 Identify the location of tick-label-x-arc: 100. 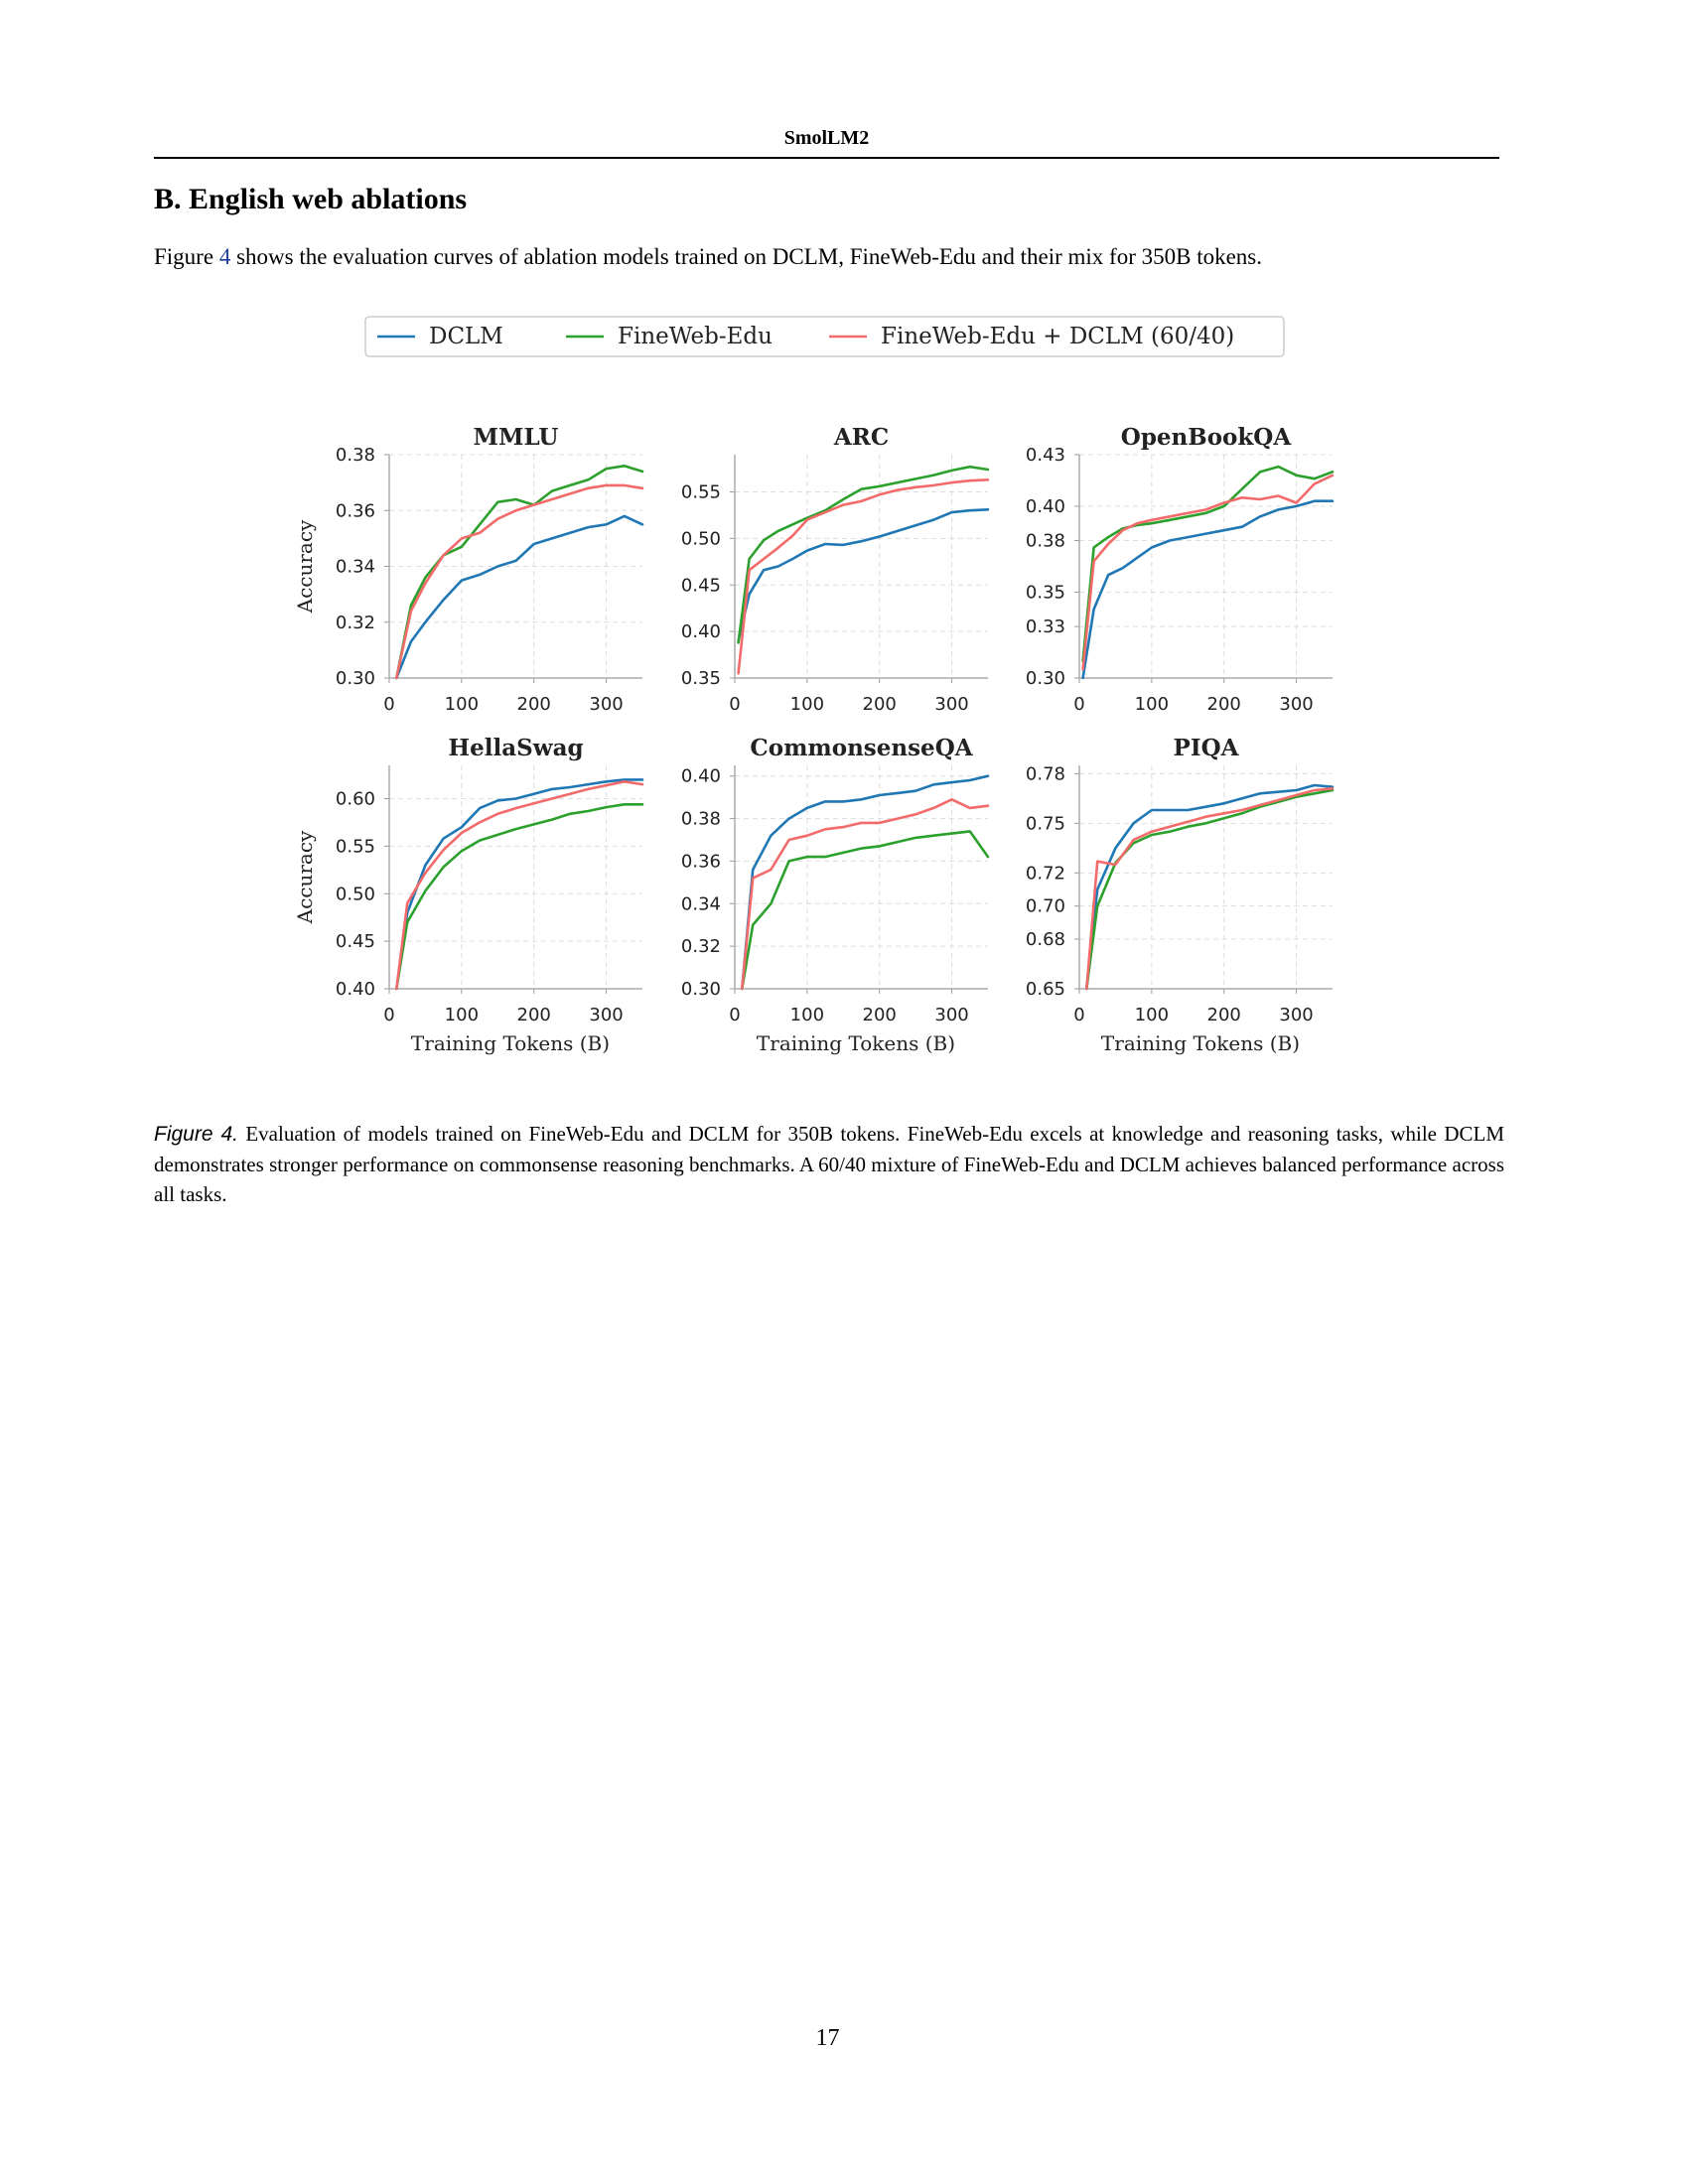
(807, 704).